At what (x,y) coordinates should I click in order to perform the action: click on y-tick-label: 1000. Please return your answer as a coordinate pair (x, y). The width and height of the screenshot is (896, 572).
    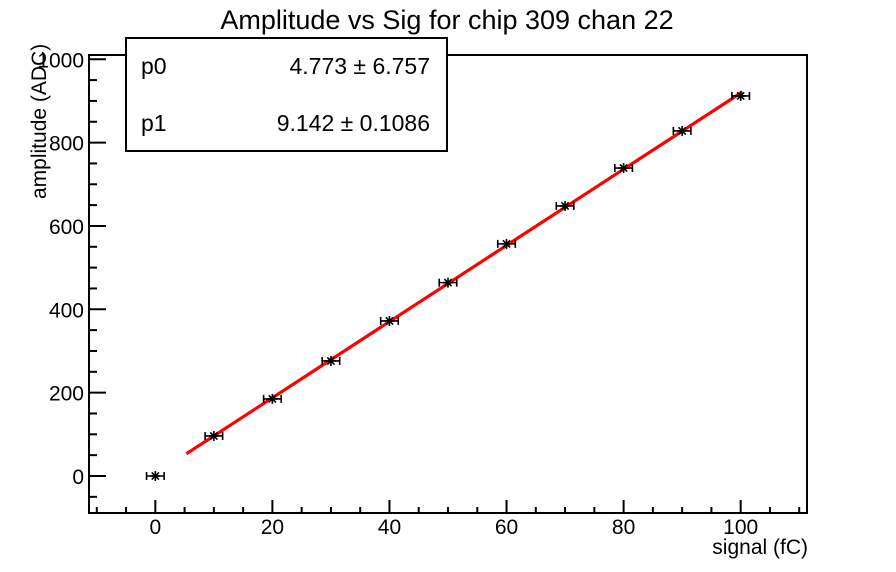
    Looking at the image, I should click on (60, 60).